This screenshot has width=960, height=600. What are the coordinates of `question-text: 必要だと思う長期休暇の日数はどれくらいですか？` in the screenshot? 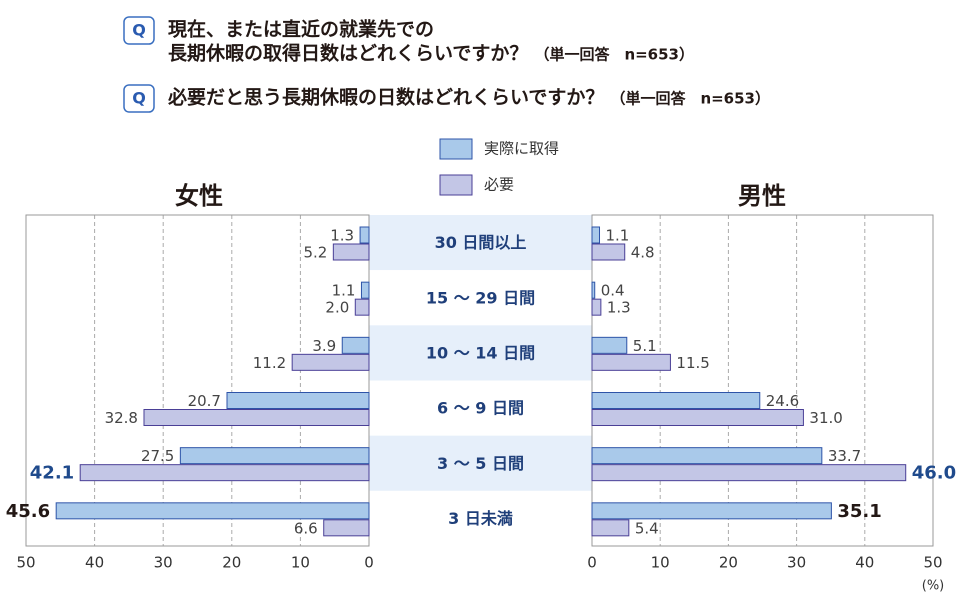 It's located at (385, 97).